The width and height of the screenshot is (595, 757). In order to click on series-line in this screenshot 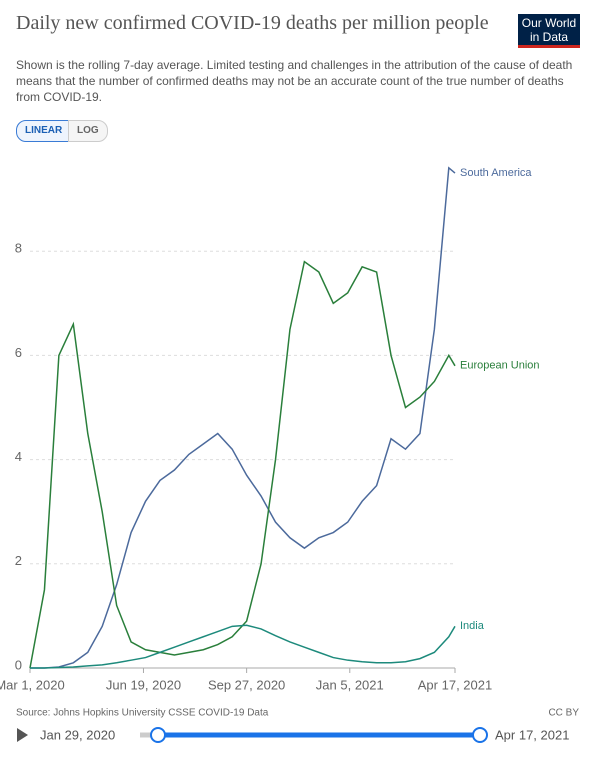, I will do `click(243, 646)`.